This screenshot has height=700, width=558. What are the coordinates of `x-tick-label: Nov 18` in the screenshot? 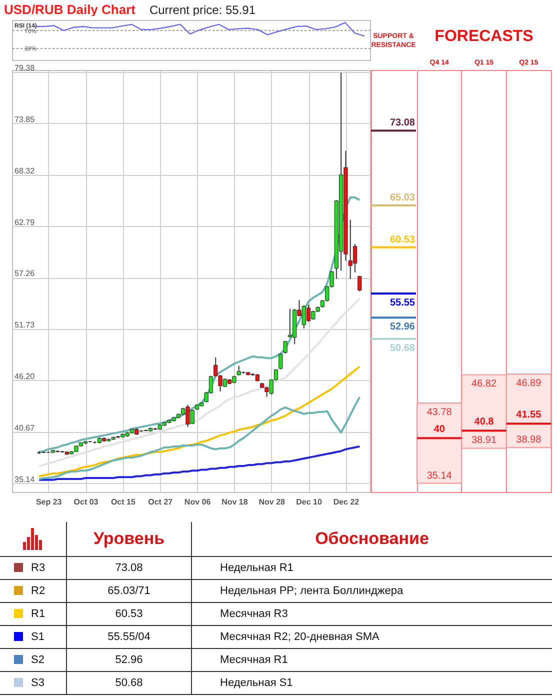 It's located at (235, 502).